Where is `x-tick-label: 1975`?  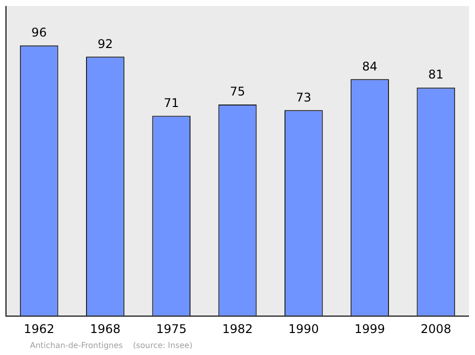
x-tick-label: 1975 is located at coordinates (171, 329).